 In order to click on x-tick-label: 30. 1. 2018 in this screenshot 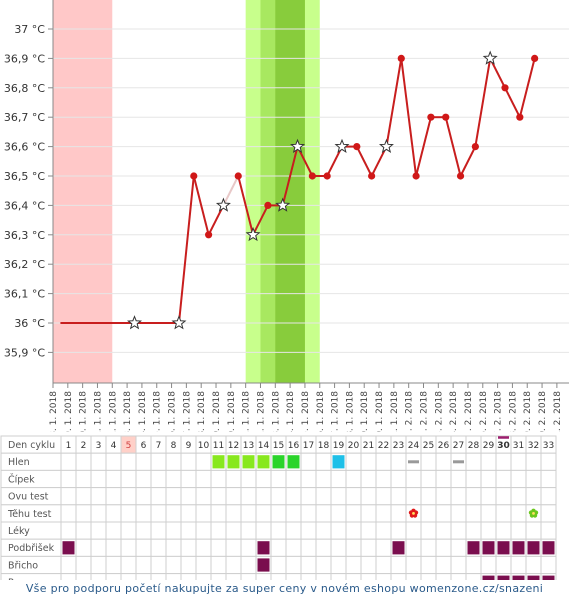, I will do `click(380, 411)`.